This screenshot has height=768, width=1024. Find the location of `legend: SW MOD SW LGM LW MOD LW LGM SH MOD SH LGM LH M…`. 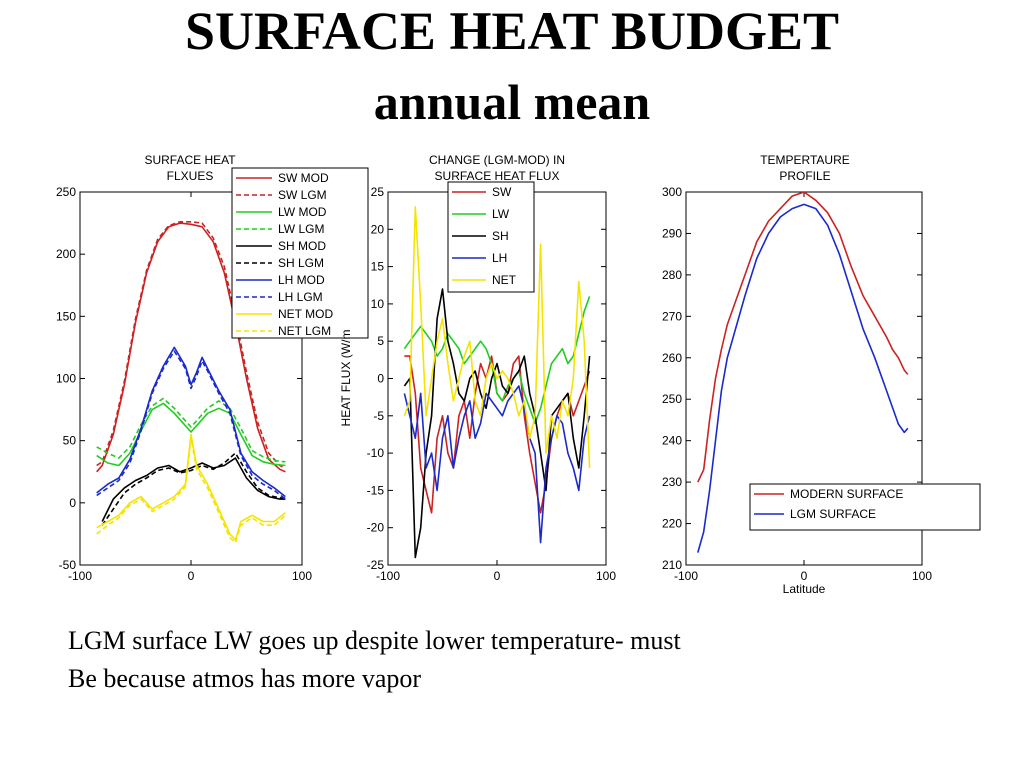

legend: SW MOD SW LGM LW MOD LW LGM SH MOD SH LGM LH M… is located at coordinates (300, 253).